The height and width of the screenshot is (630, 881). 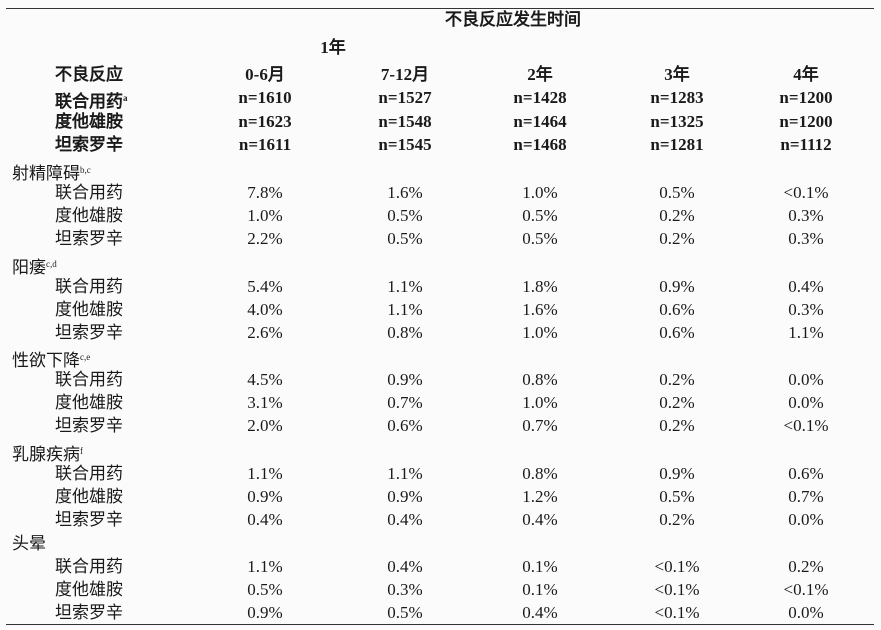 What do you see at coordinates (540, 286) in the screenshot?
I see `cell: 1.8%` at bounding box center [540, 286].